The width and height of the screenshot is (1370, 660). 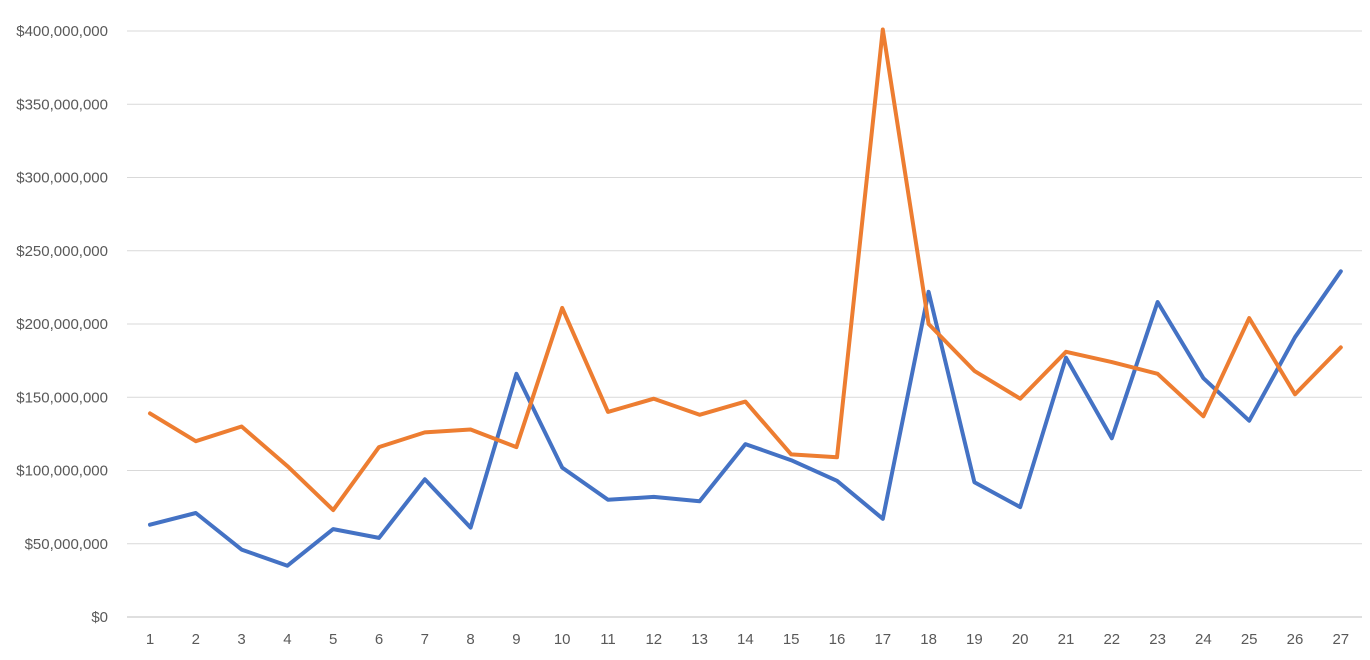 What do you see at coordinates (791, 639) in the screenshot?
I see `x-tick-label: 15` at bounding box center [791, 639].